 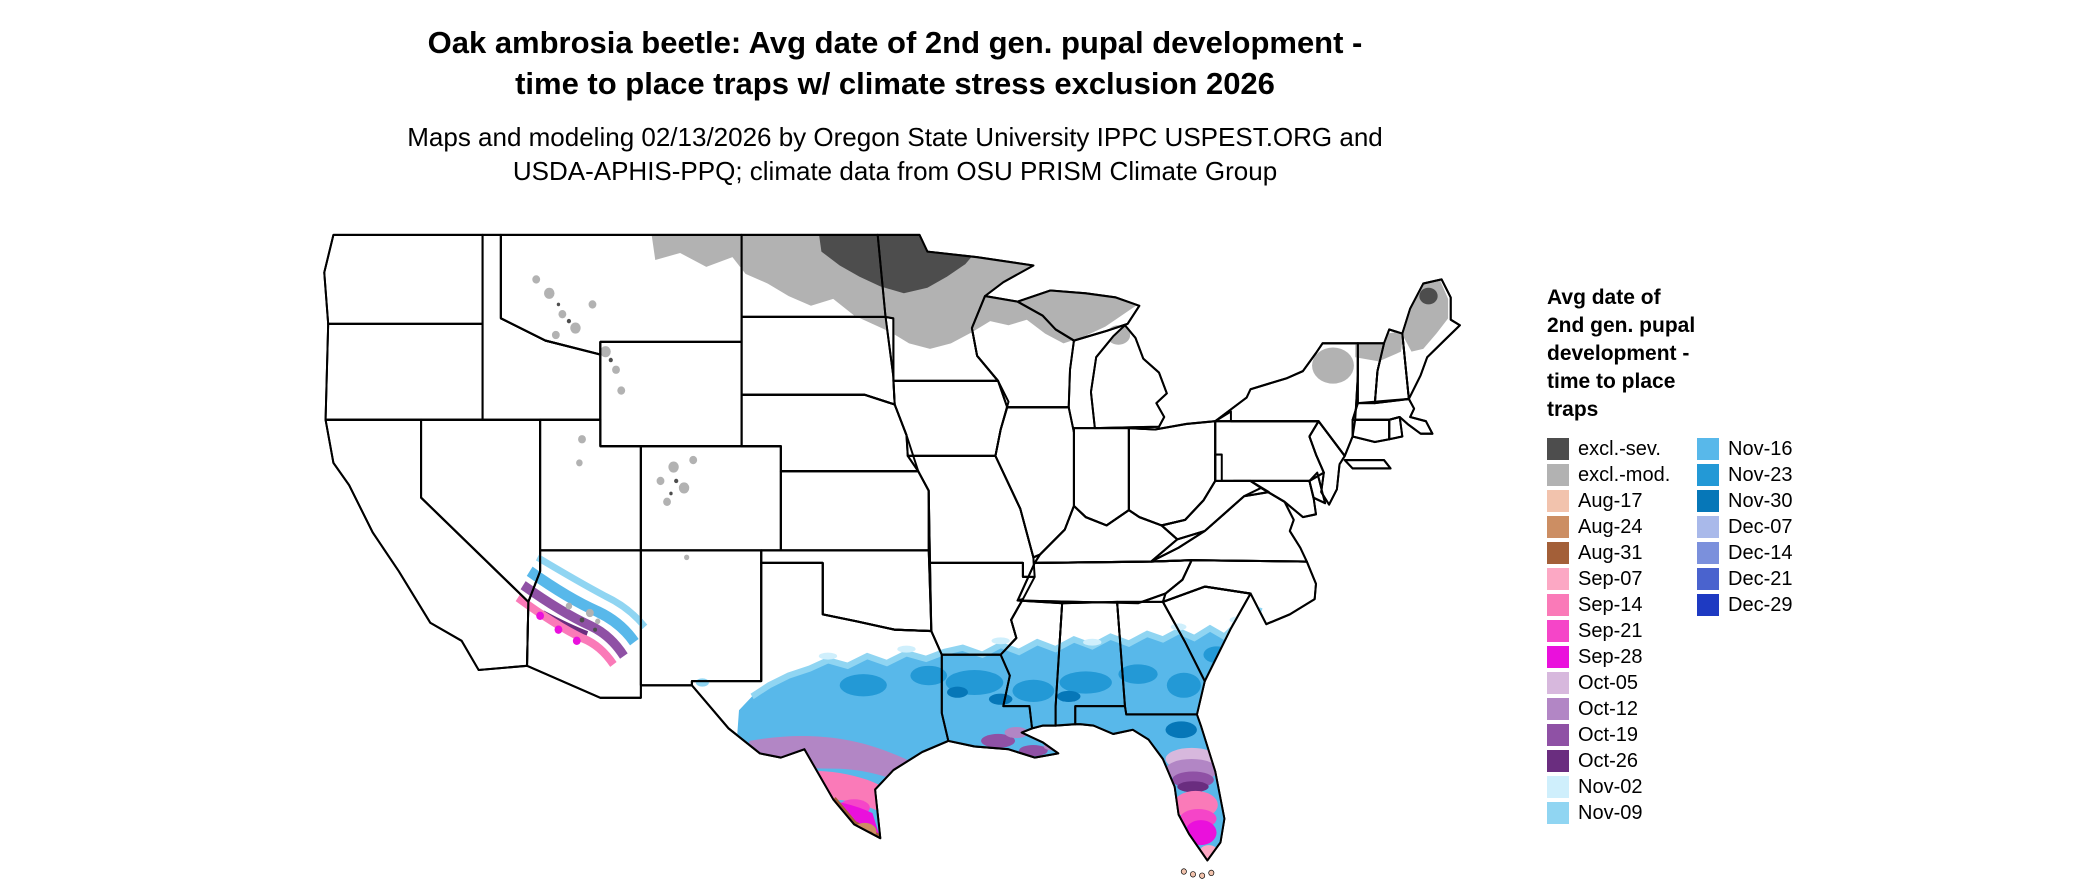 I want to click on legend-item: Sep-28, so click(x=1622, y=657).